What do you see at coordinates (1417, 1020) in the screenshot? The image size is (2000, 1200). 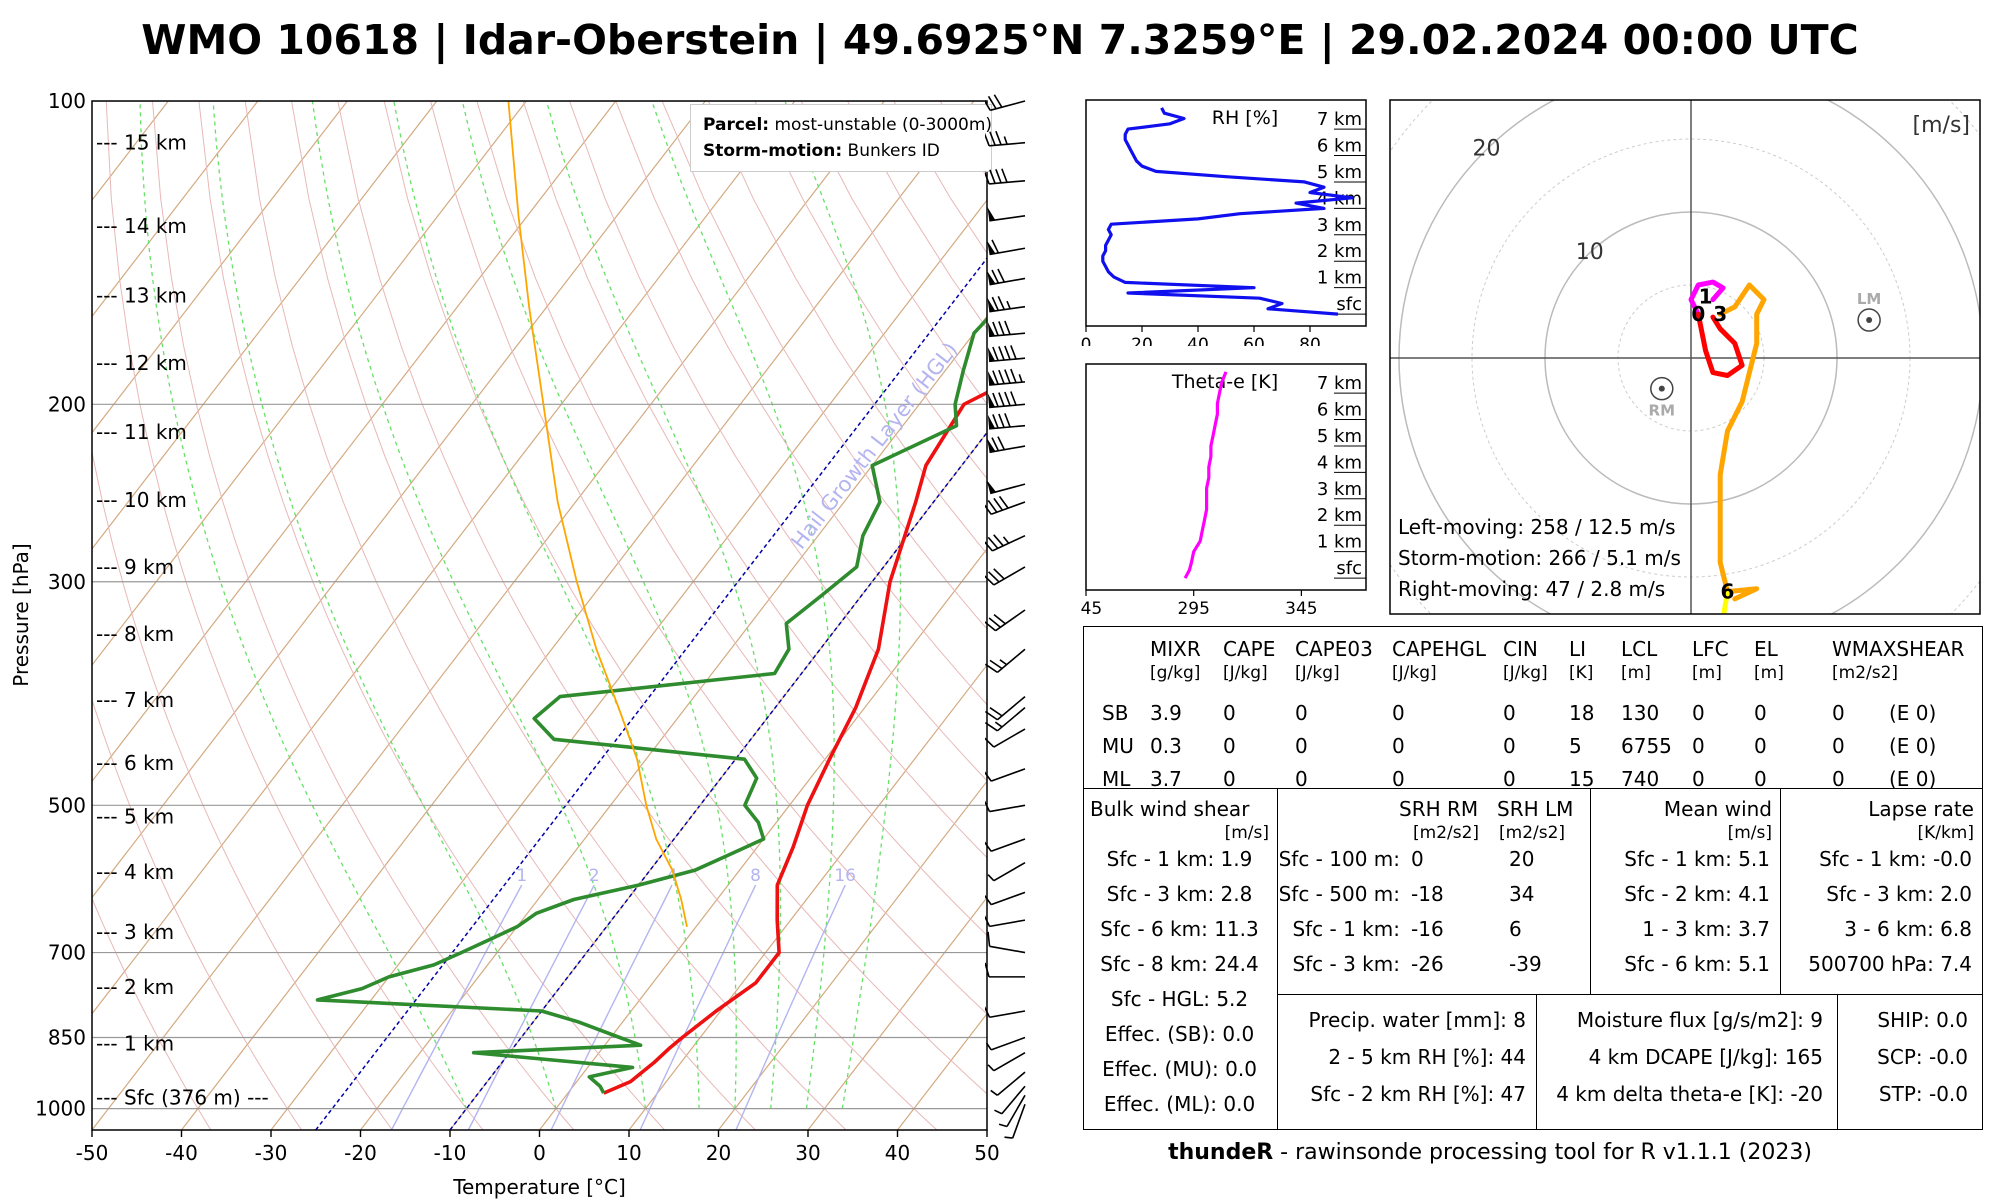 I see `moisture-row: Precip. water [mm]: 8` at bounding box center [1417, 1020].